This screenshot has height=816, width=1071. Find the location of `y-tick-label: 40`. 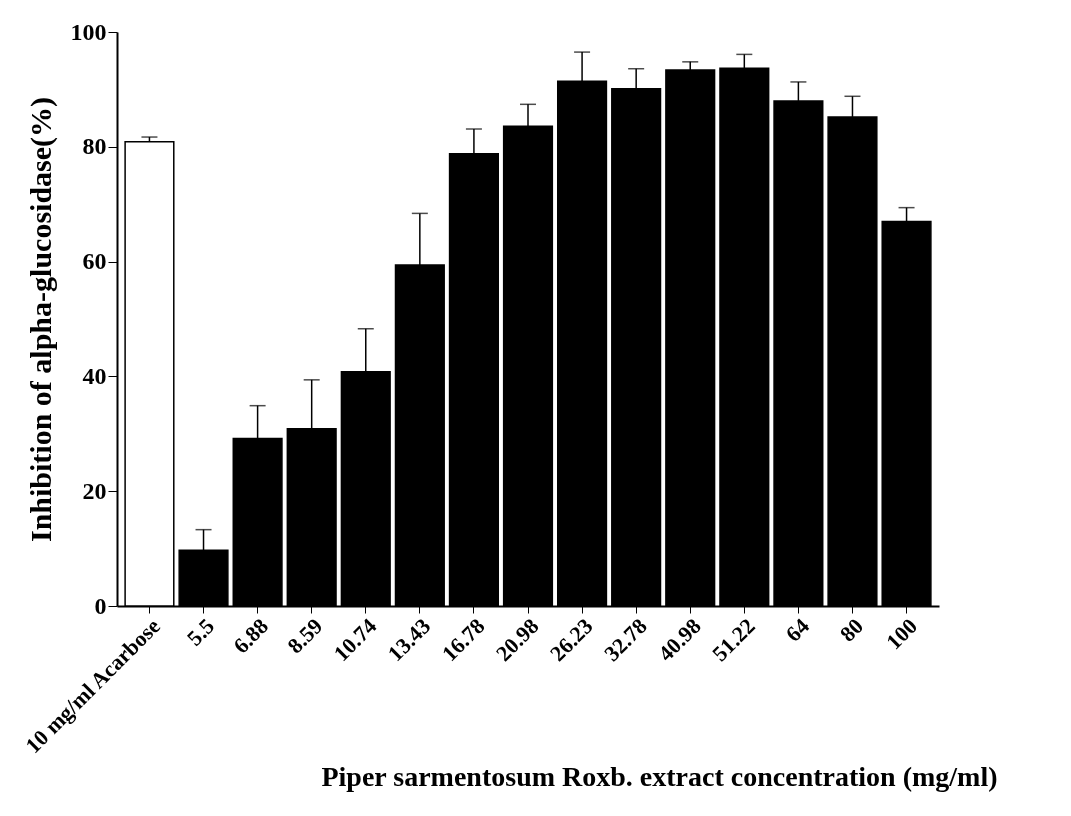

y-tick-label: 40 is located at coordinates (94, 375).